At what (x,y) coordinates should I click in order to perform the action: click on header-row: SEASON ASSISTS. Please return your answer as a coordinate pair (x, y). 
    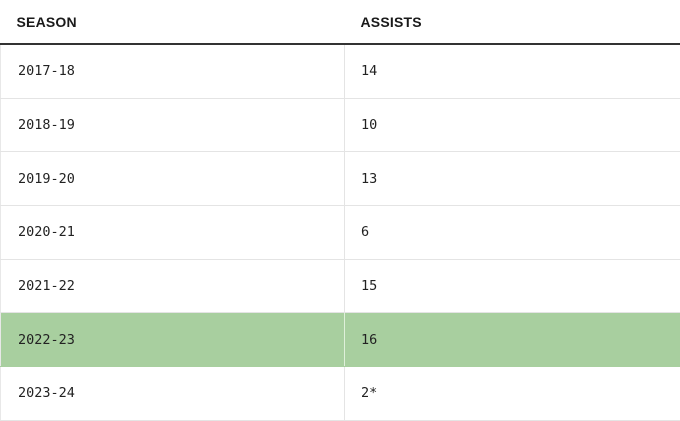
    Looking at the image, I should click on (340, 22).